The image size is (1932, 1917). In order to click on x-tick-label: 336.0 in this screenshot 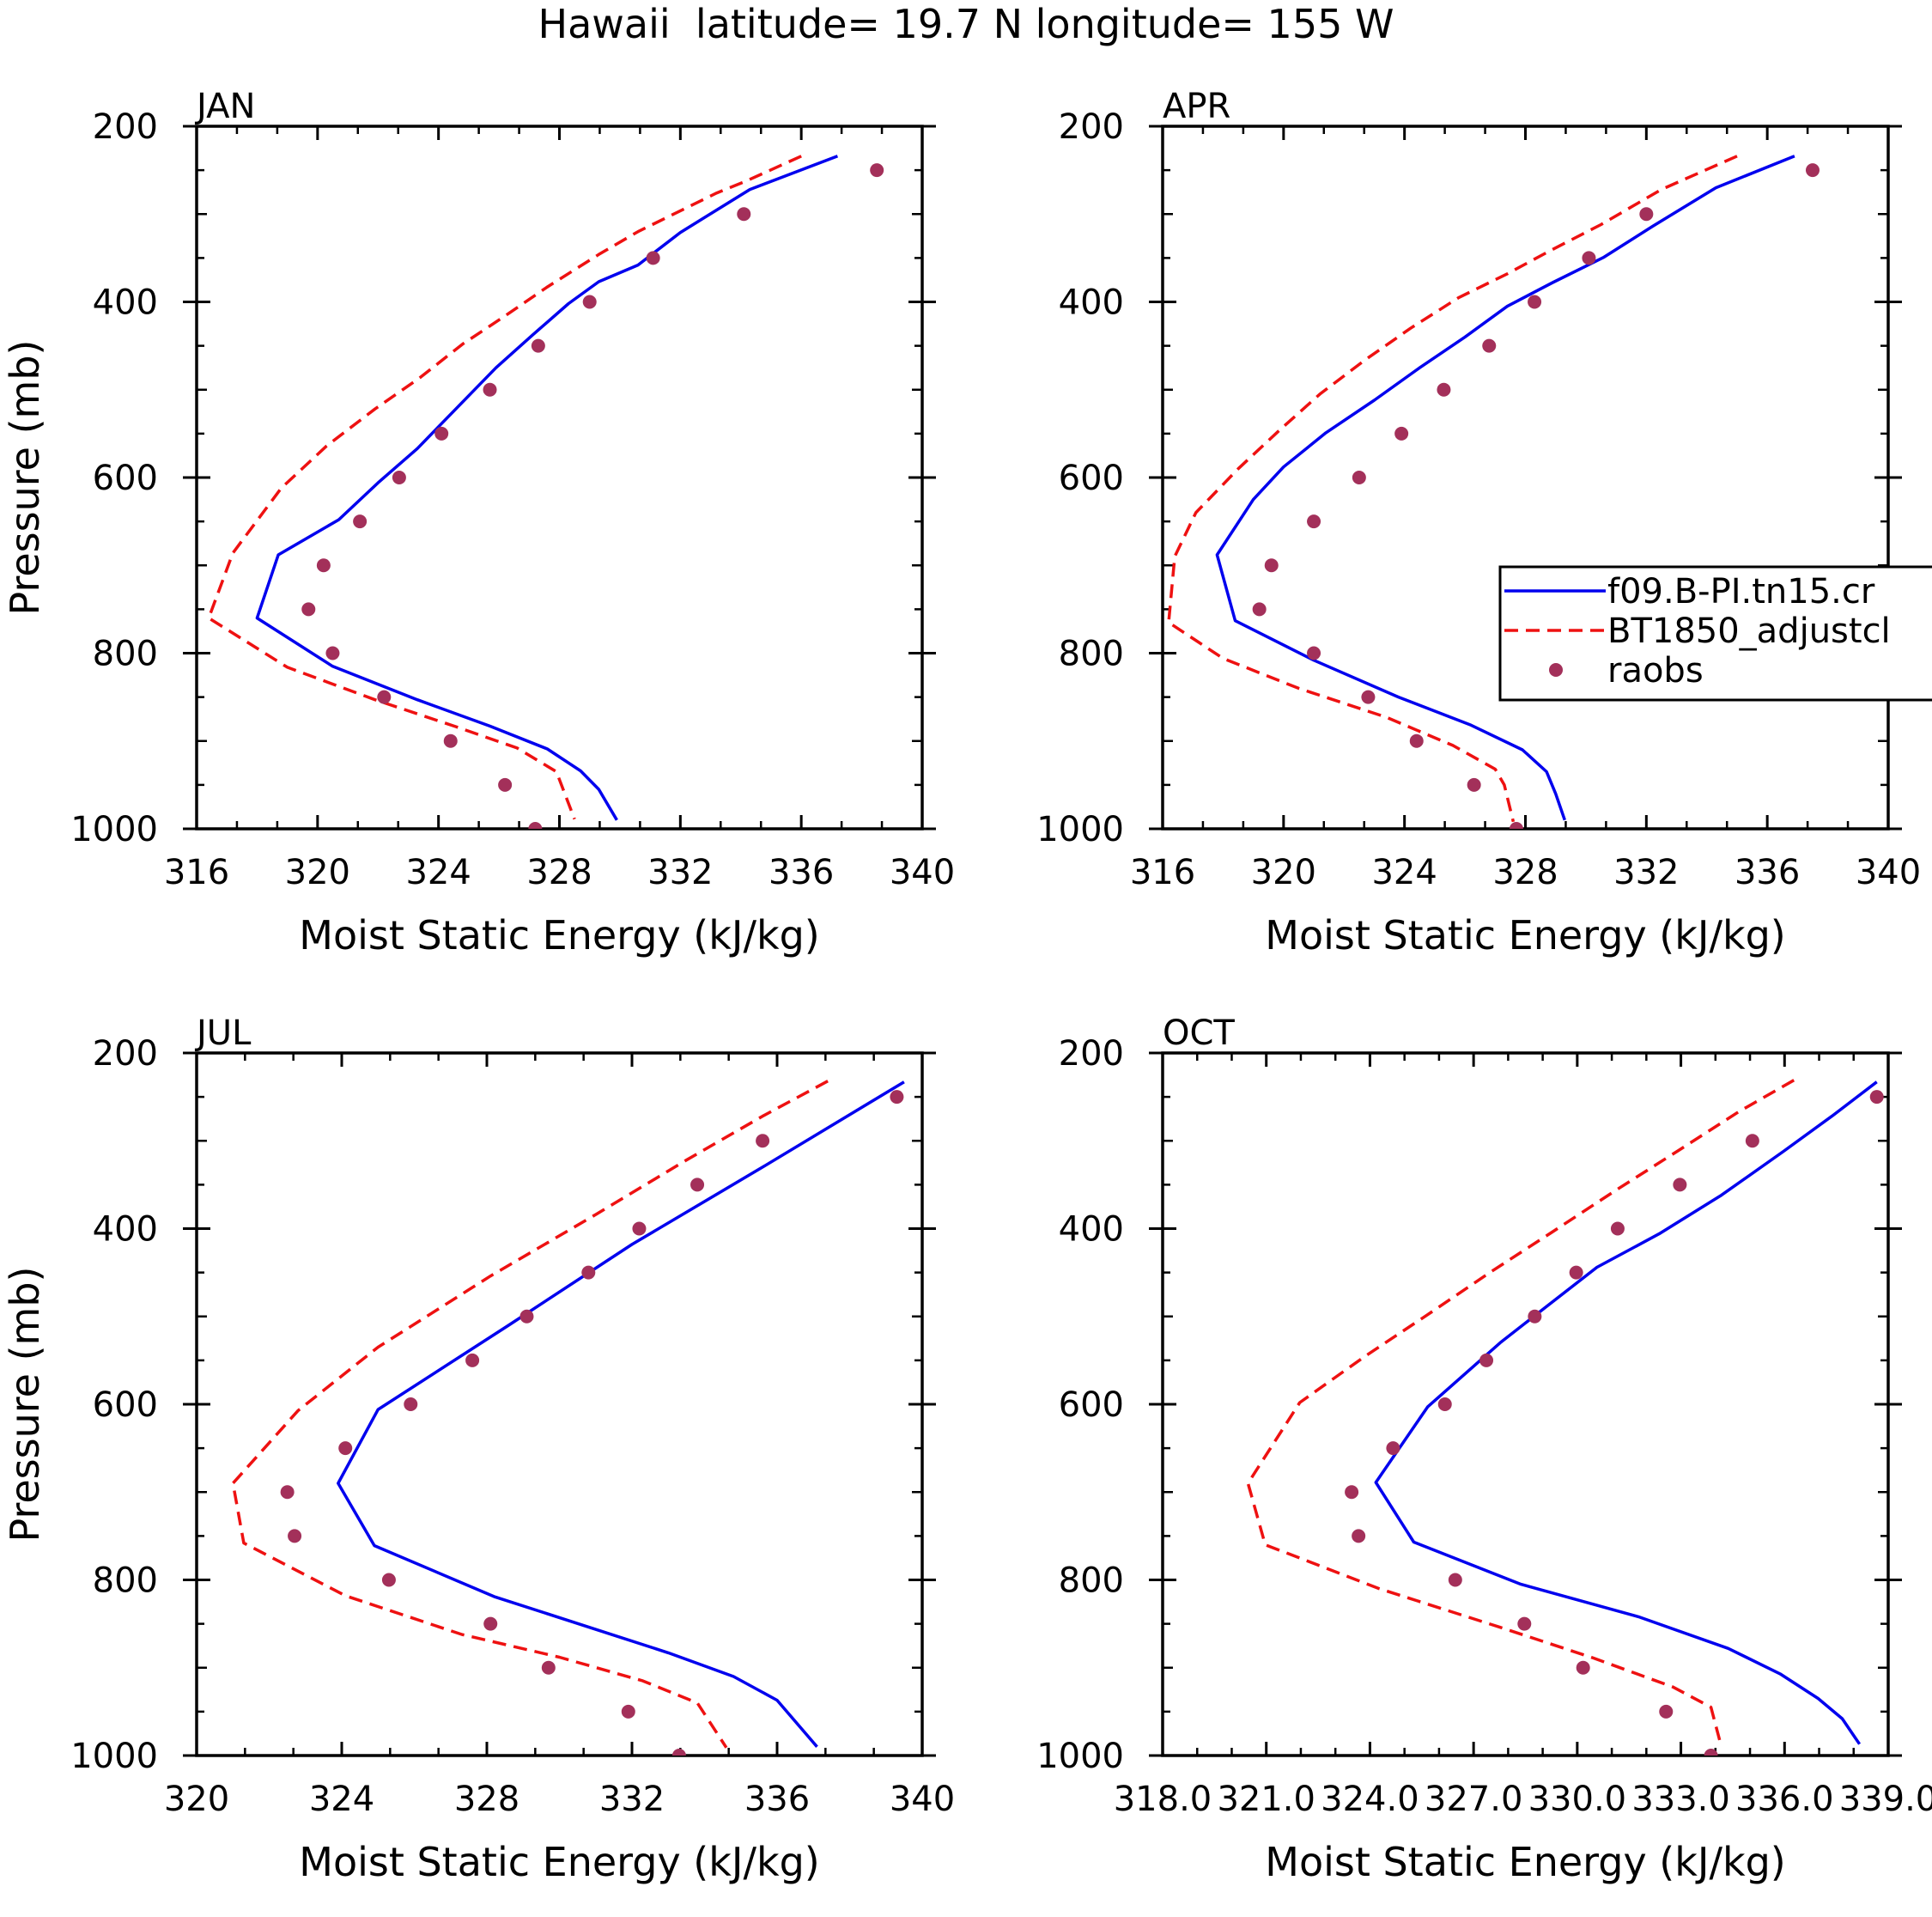, I will do `click(1784, 1799)`.